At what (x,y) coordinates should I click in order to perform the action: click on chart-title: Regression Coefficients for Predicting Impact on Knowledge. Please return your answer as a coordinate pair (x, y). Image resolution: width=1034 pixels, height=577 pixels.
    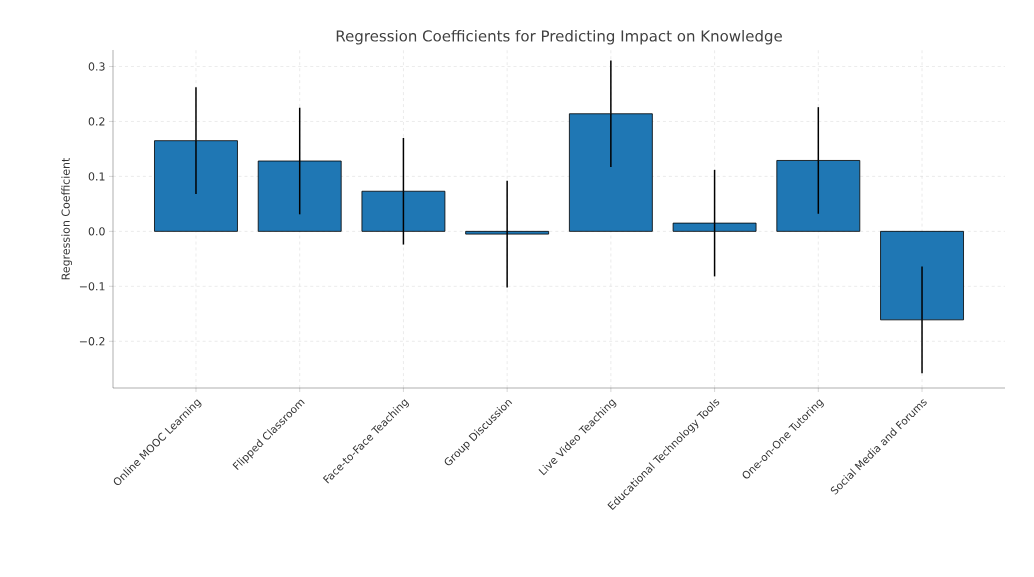
    Looking at the image, I should click on (559, 37).